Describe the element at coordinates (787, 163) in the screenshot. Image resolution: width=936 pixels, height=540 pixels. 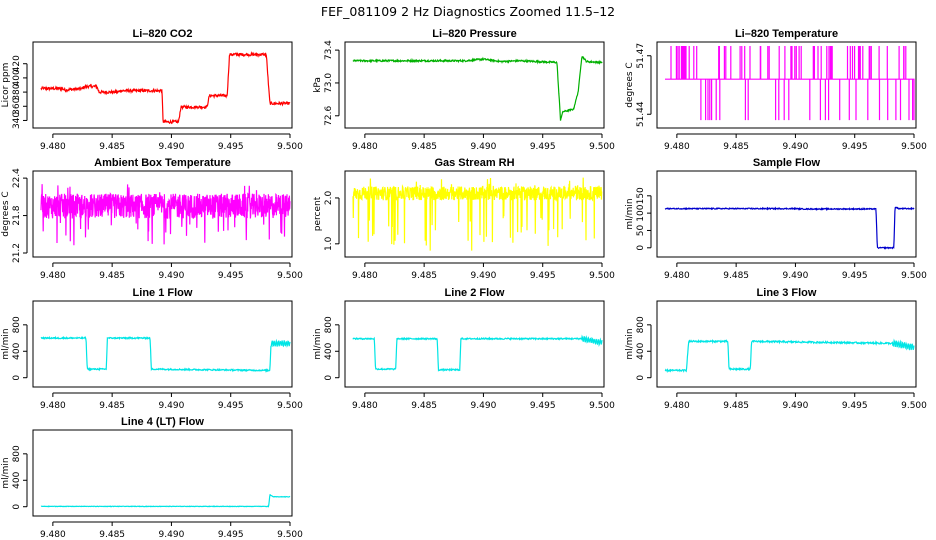
I see `panel-title: Sample Flow` at that location.